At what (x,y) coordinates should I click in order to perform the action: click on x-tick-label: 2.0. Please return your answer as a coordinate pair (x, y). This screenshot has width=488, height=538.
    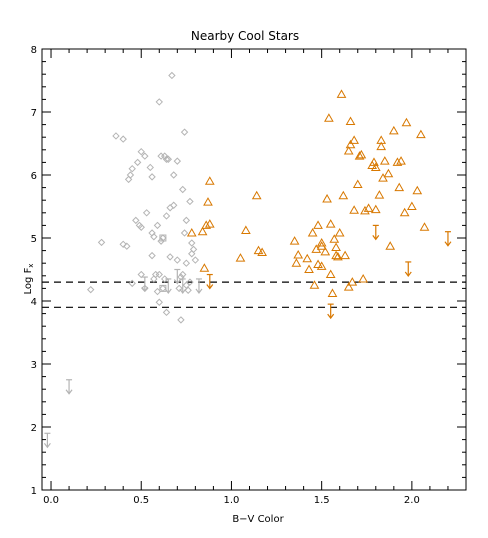
    Looking at the image, I should click on (412, 500).